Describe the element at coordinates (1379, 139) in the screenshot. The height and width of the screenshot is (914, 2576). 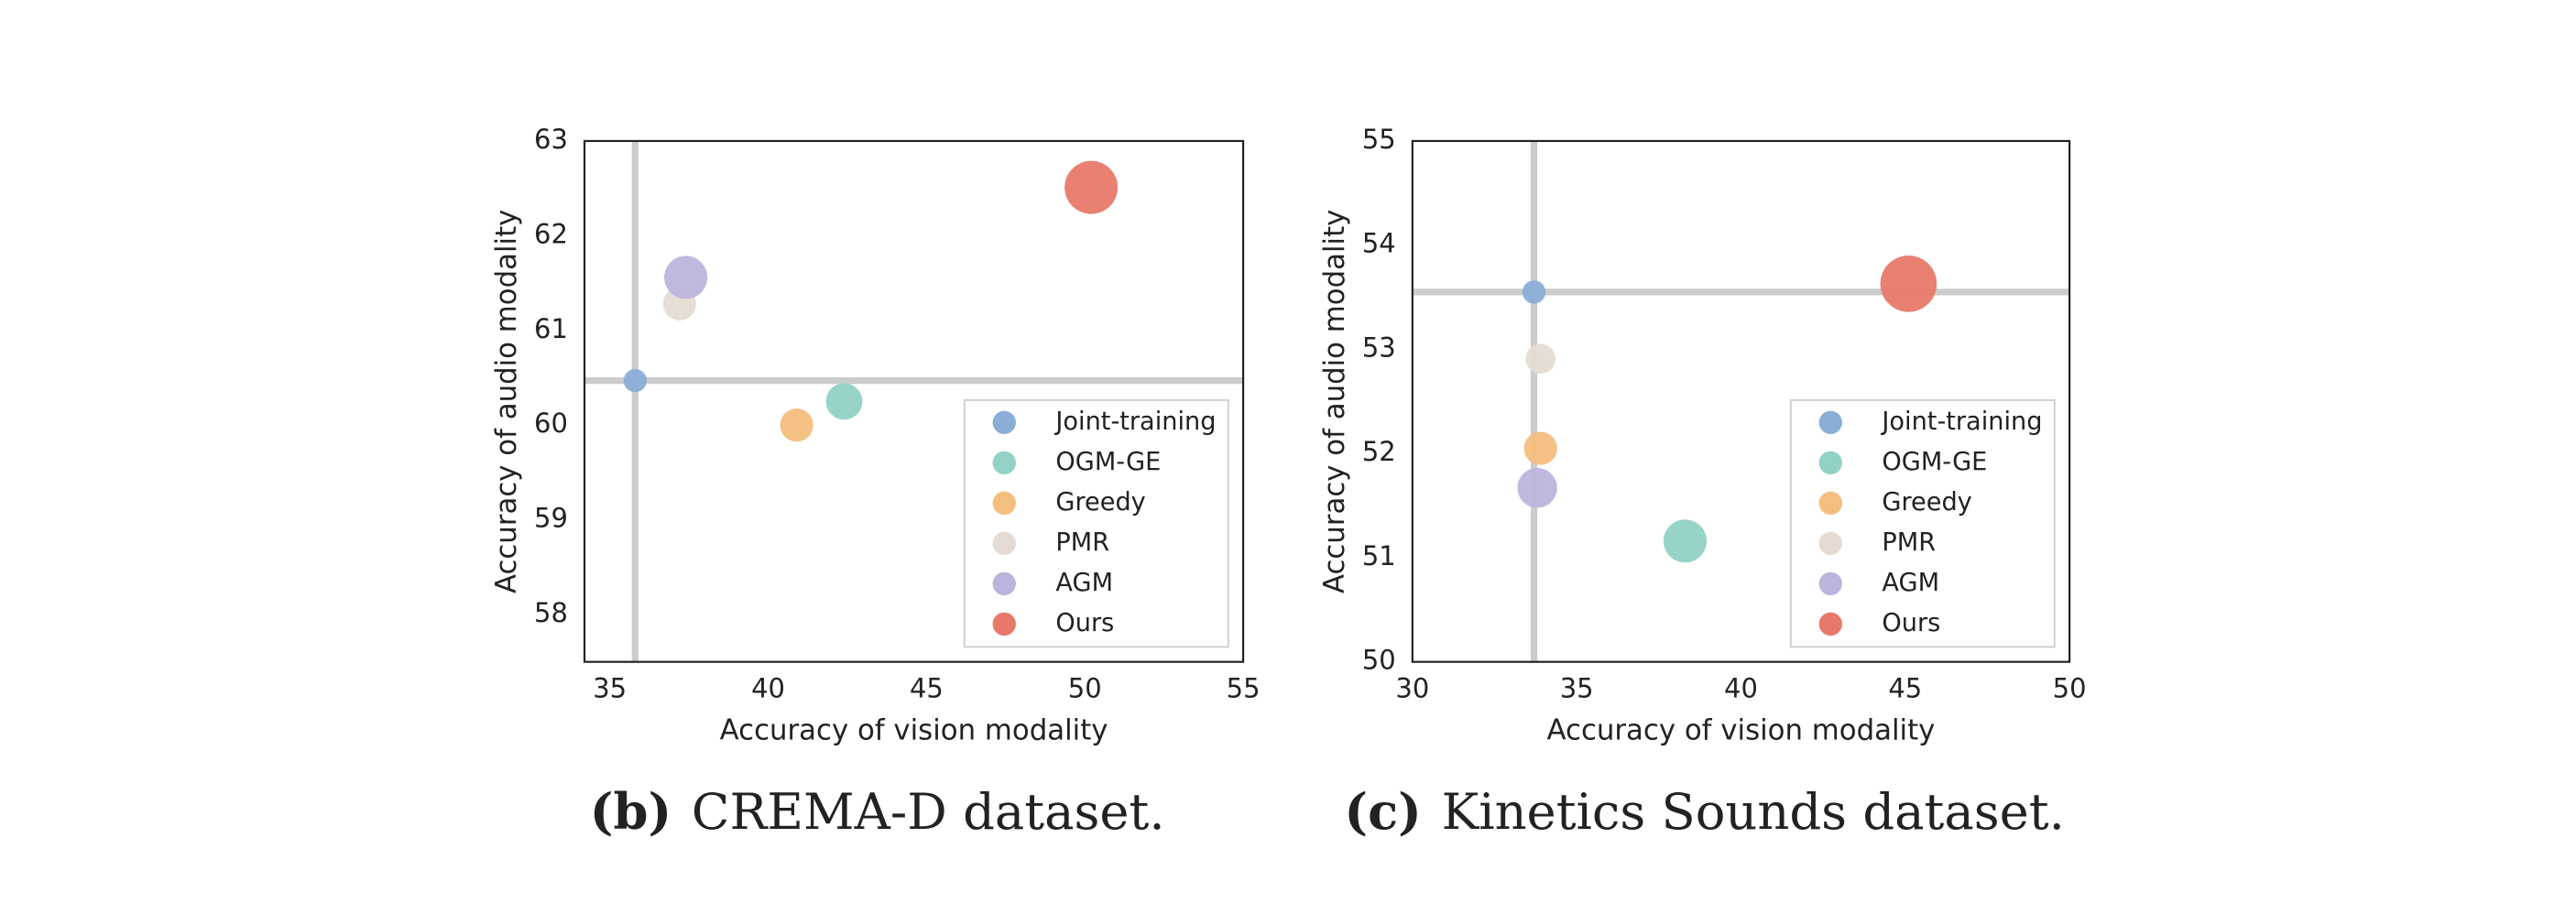
I see `y-tick-label: 55` at that location.